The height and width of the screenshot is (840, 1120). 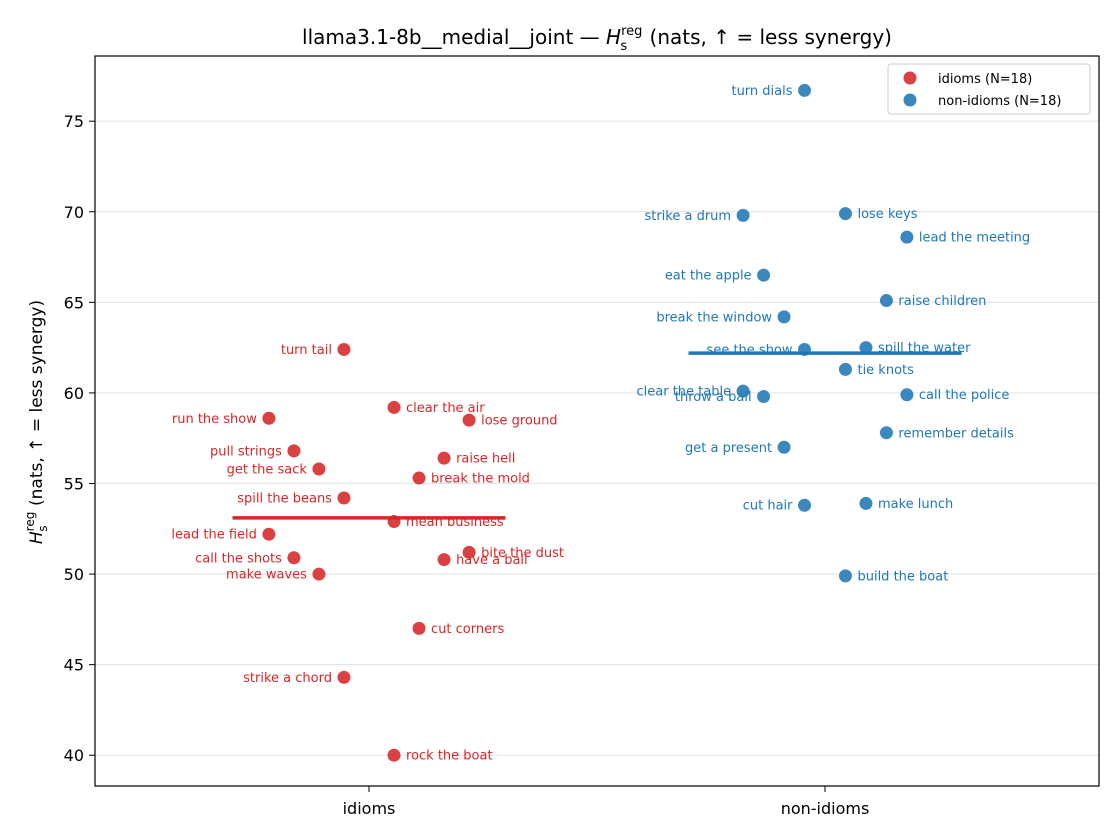 I want to click on point-cut-corners, so click(x=419, y=628).